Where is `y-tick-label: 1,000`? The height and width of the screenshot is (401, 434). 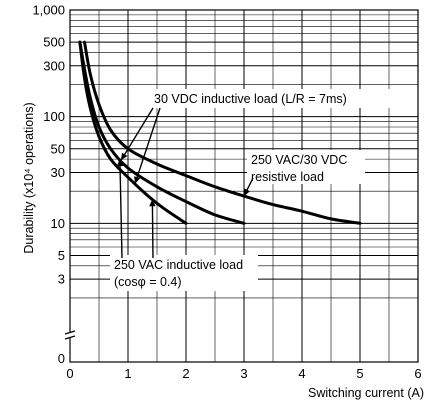
y-tick-label: 1,000 is located at coordinates (48, 10).